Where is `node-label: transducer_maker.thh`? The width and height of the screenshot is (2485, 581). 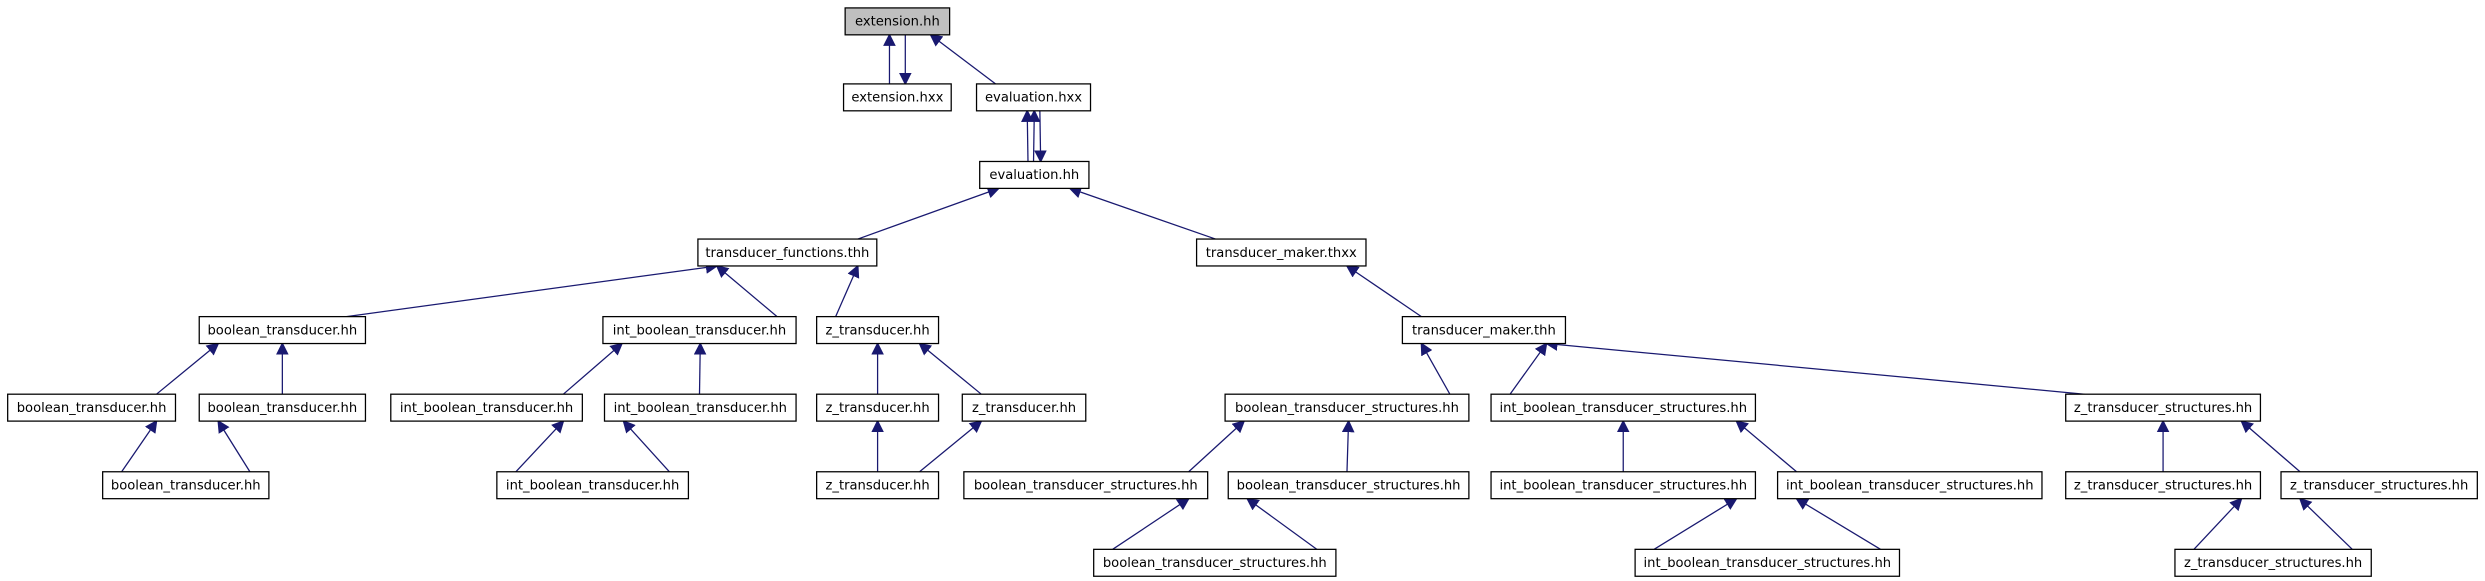
node-label: transducer_maker.thh is located at coordinates (1484, 330).